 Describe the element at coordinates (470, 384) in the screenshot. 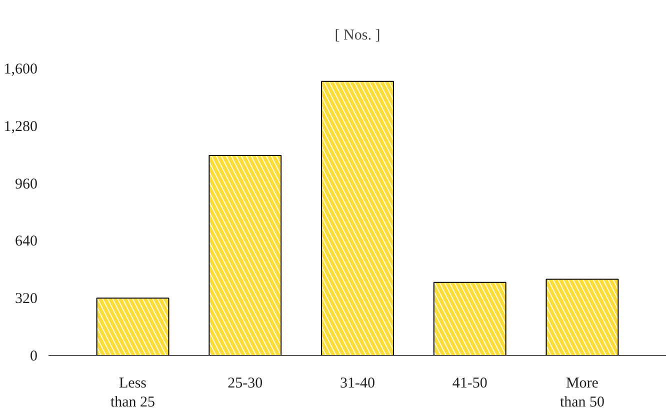

I see `x-tick-label: 41-50` at that location.